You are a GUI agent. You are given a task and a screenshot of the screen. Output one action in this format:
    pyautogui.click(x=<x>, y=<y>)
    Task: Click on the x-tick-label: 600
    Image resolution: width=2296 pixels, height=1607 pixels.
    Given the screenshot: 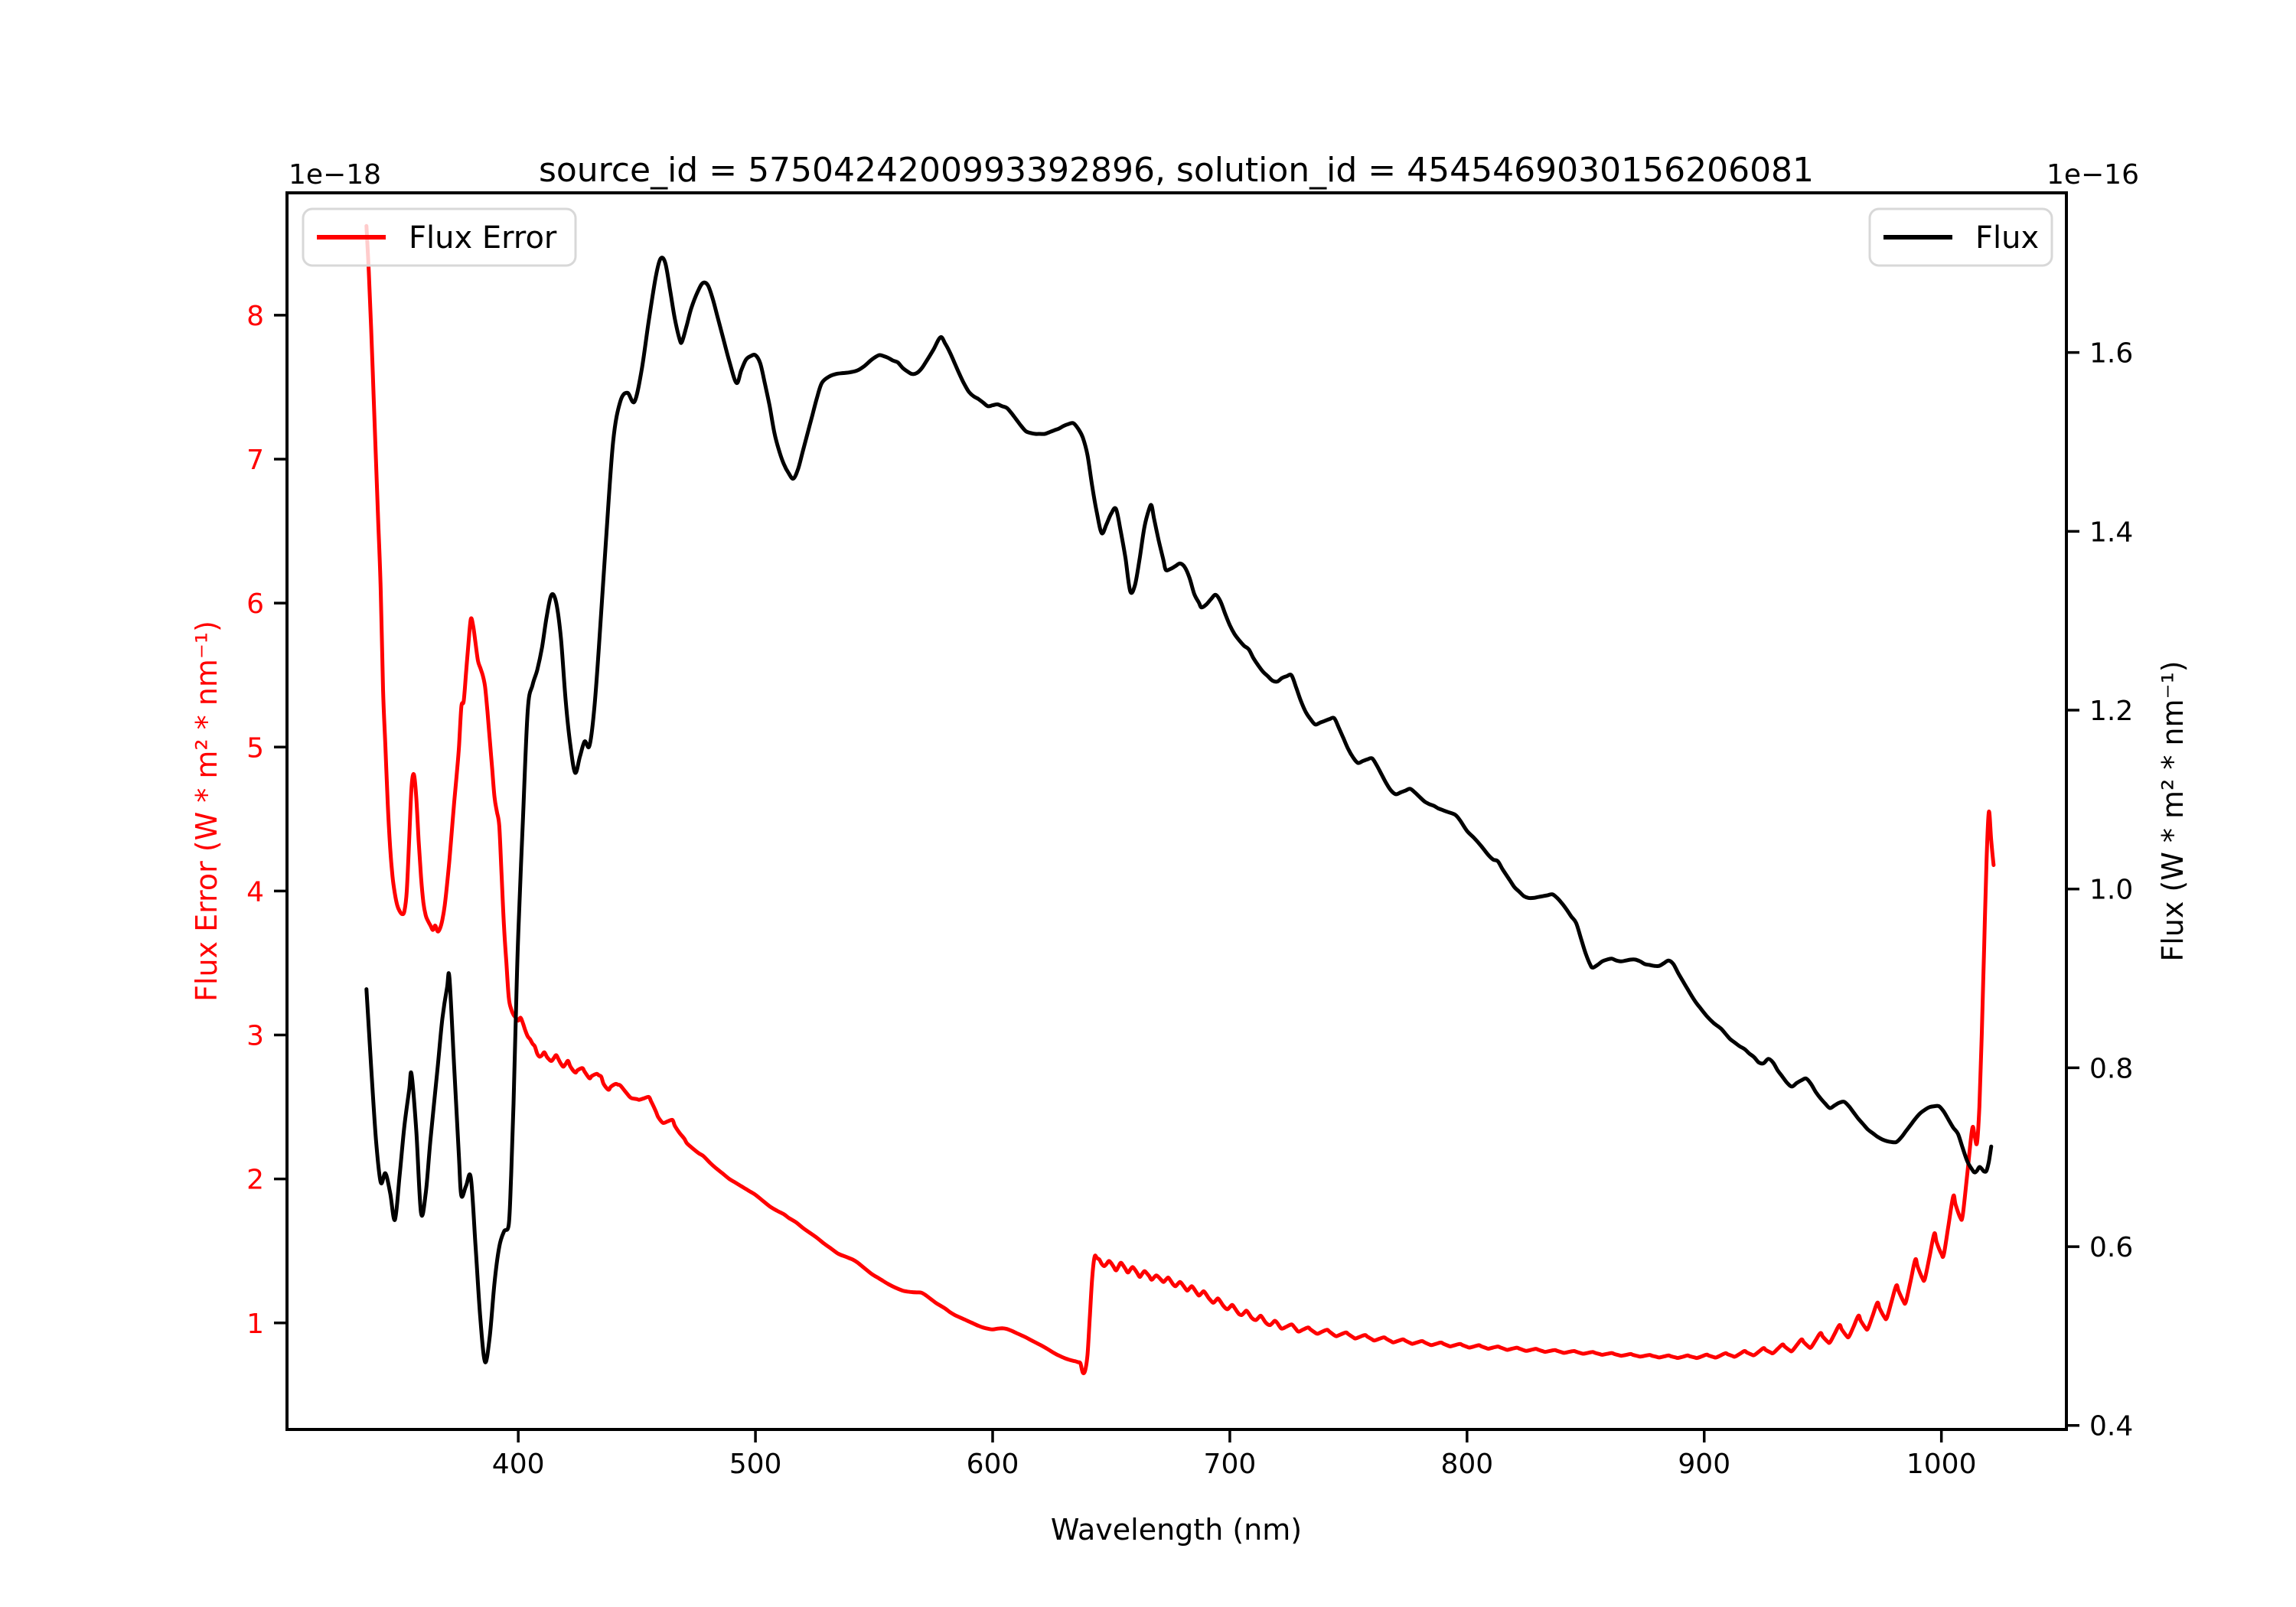 What is the action you would take?
    pyautogui.click(x=993, y=1464)
    